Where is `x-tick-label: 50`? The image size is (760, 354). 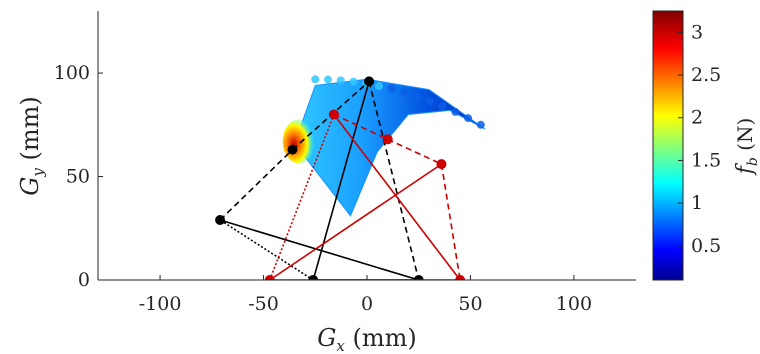
x-tick-label: 50 is located at coordinates (470, 304).